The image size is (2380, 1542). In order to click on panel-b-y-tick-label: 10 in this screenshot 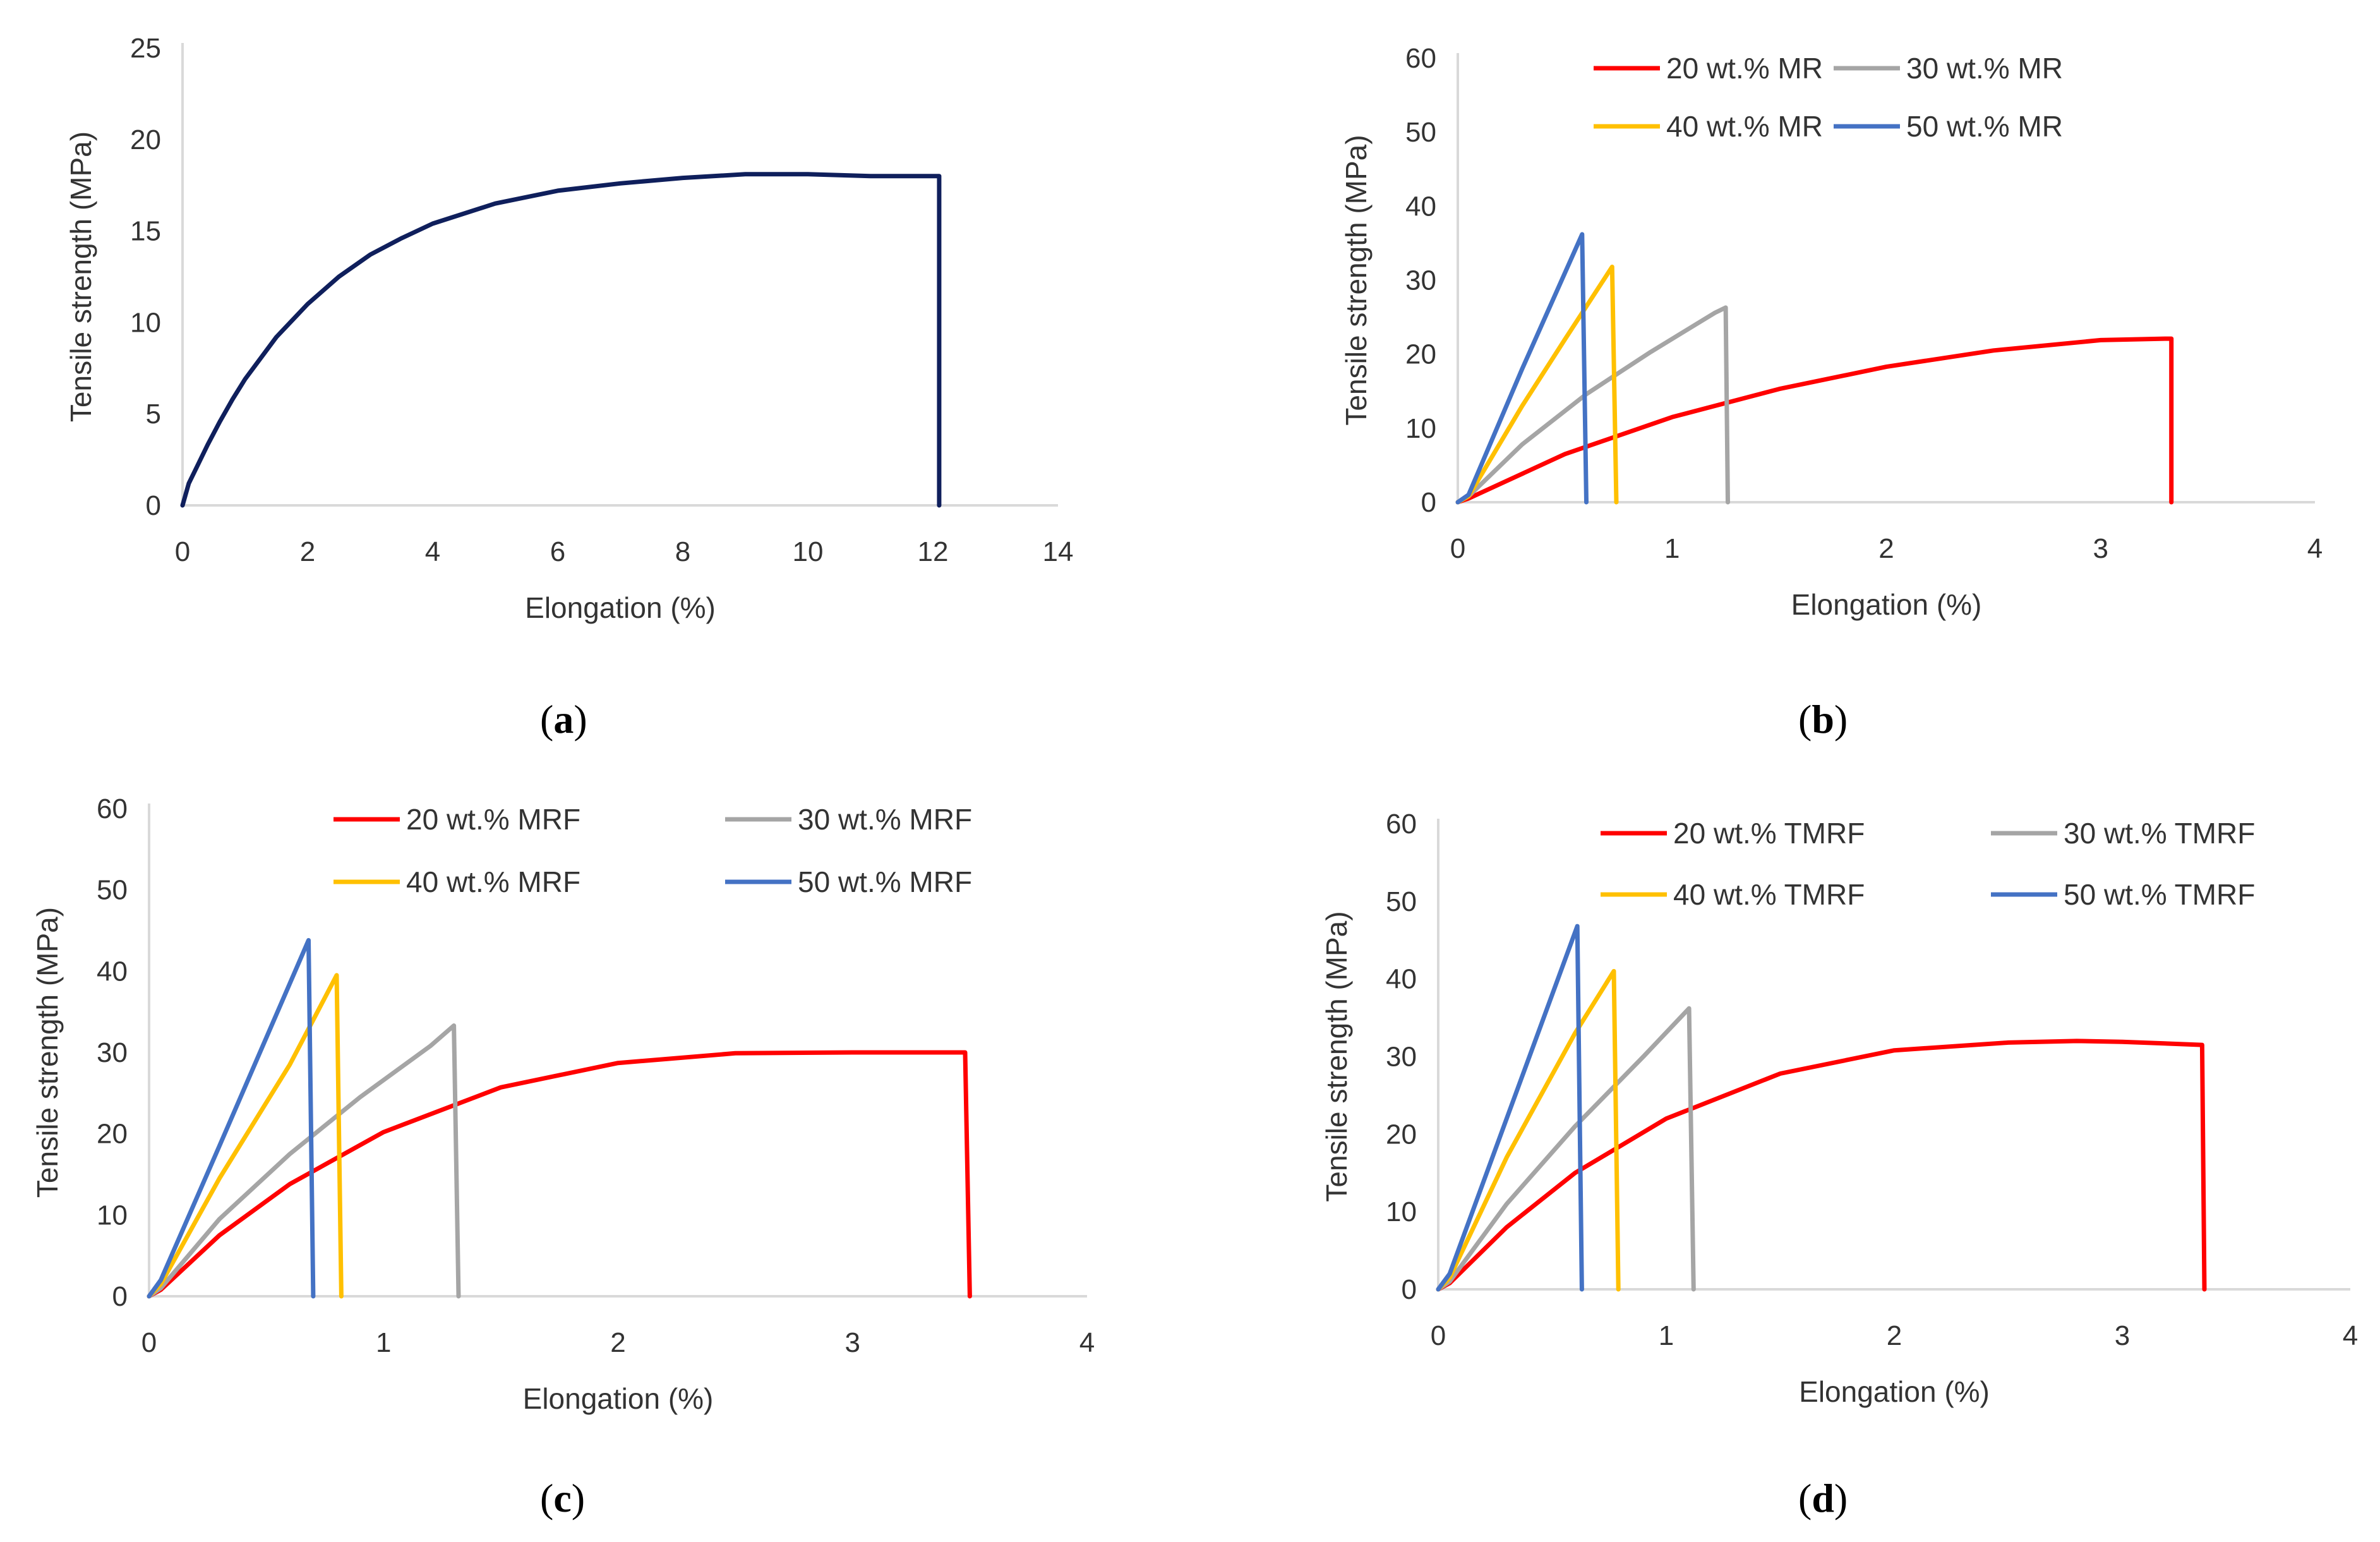, I will do `click(1420, 428)`.